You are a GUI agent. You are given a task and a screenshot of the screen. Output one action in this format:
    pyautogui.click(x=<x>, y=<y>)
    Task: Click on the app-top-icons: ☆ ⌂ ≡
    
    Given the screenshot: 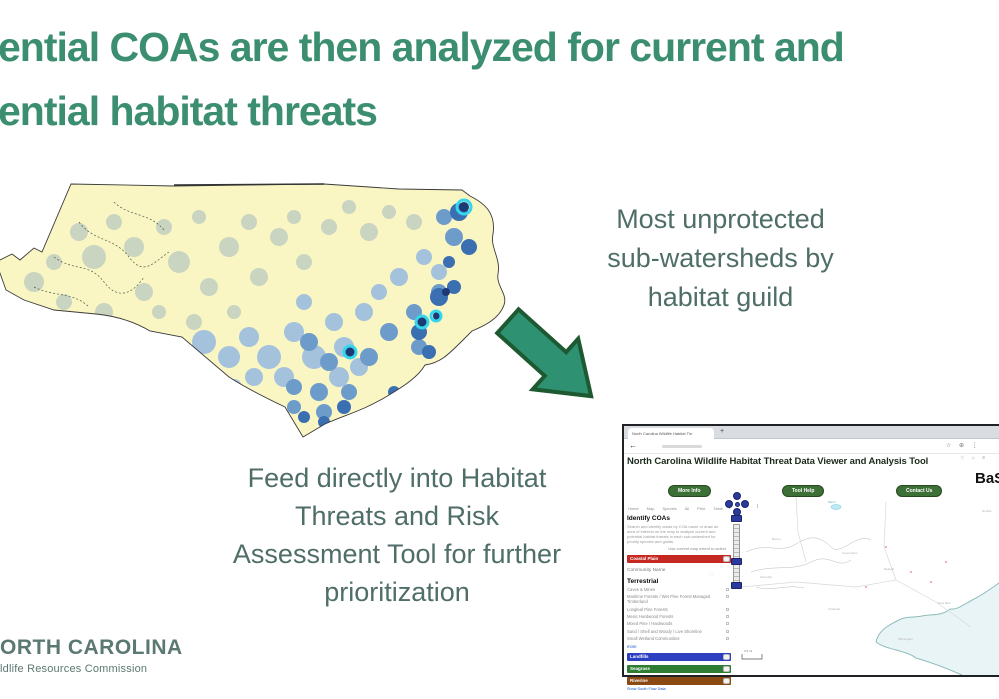 What is the action you would take?
    pyautogui.click(x=974, y=458)
    